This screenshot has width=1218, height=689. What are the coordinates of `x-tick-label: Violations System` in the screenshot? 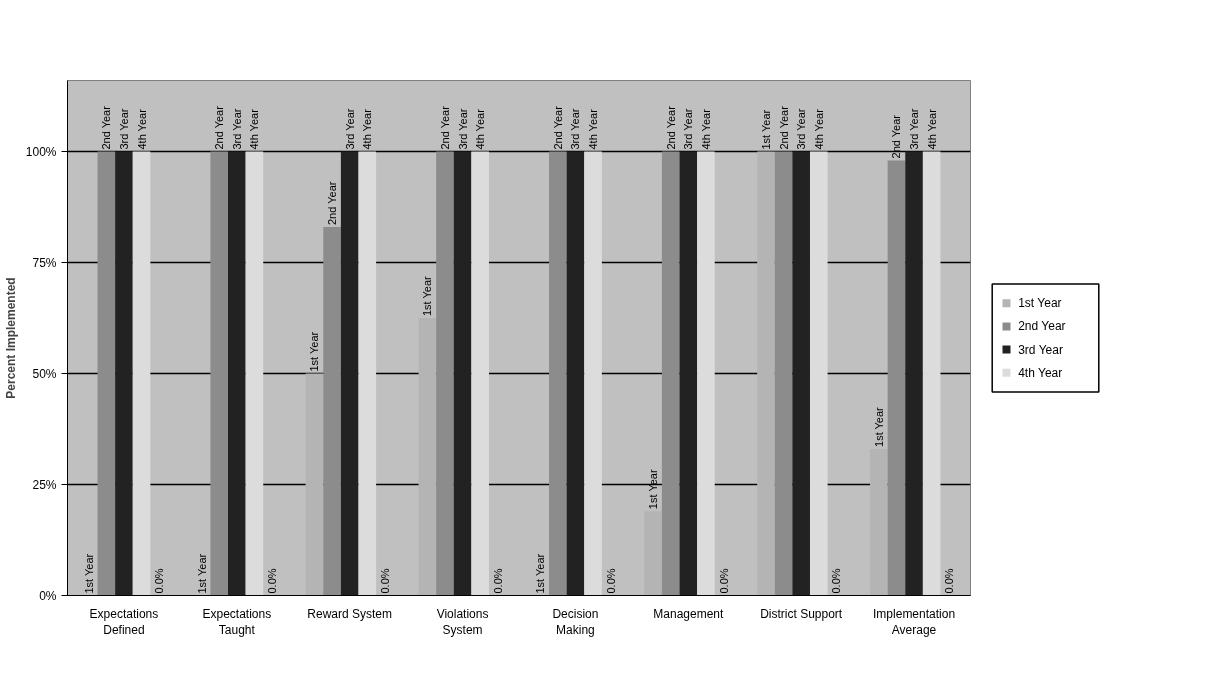 It's located at (462, 622).